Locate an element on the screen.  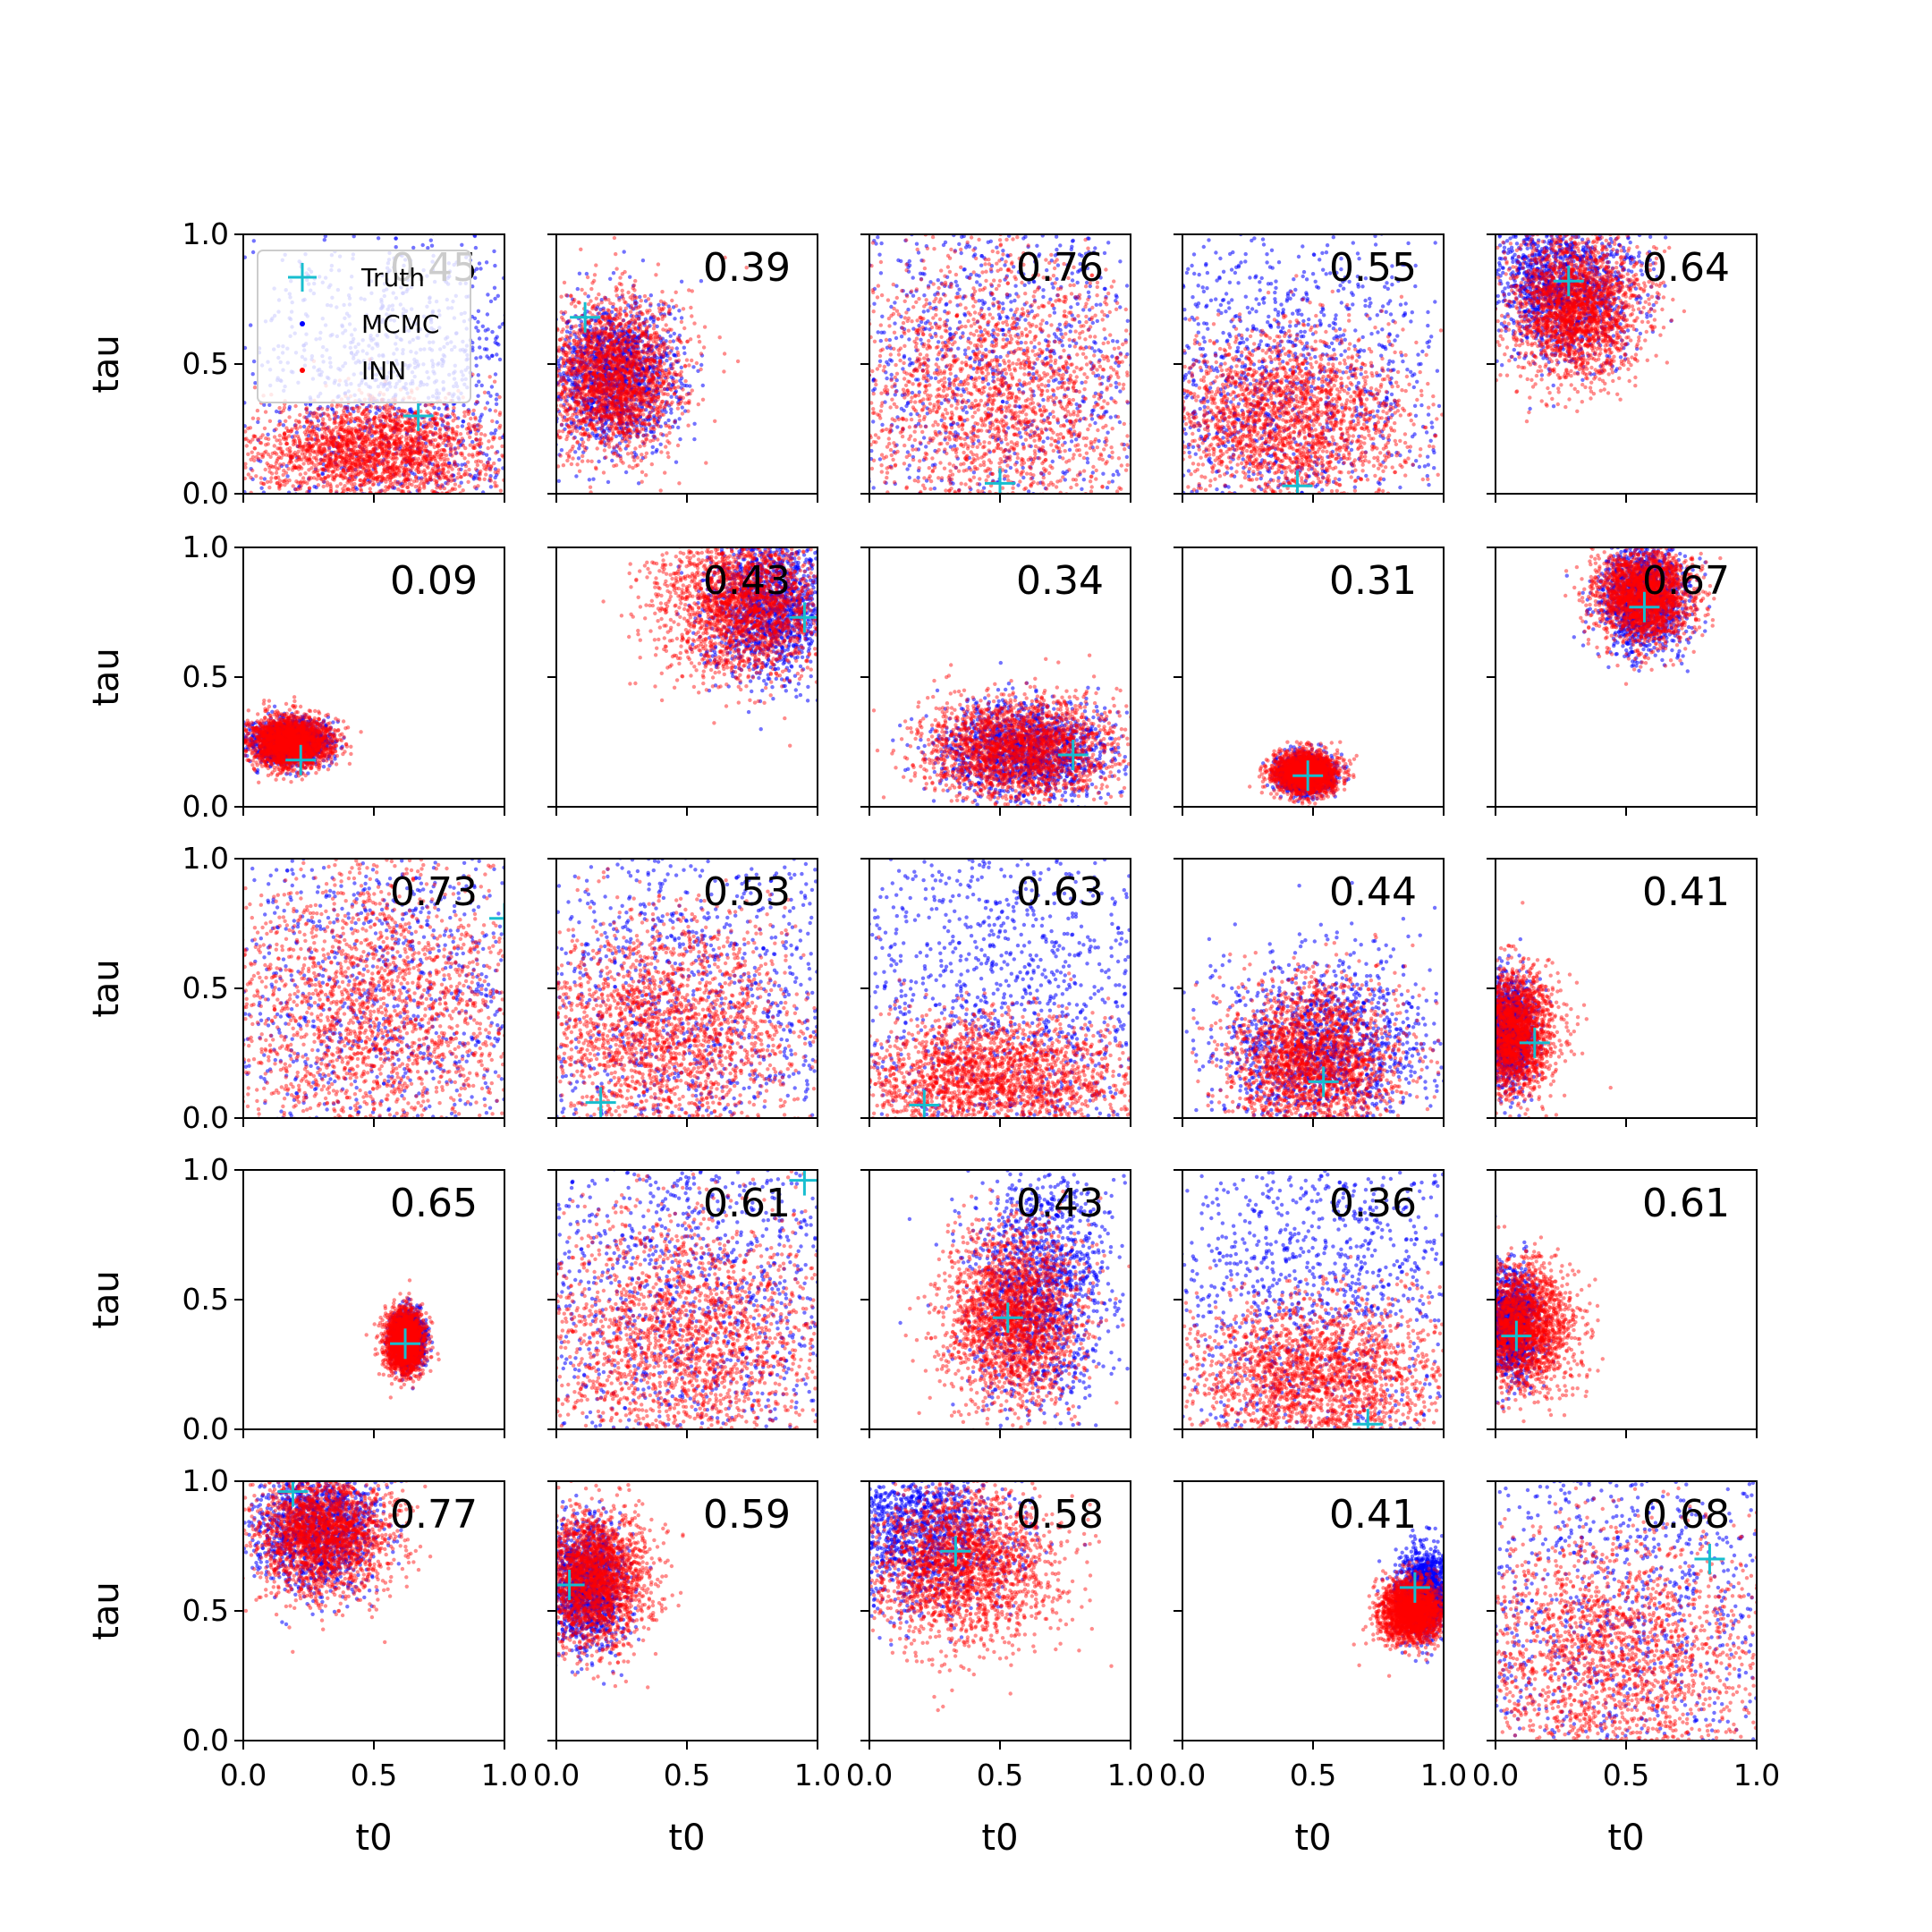
legend-label-inn: INN is located at coordinates (383, 371).